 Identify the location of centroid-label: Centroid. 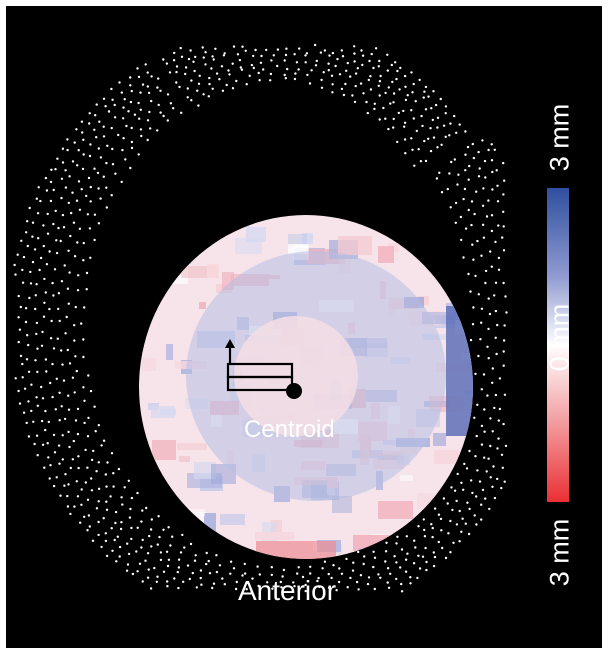
(289, 429).